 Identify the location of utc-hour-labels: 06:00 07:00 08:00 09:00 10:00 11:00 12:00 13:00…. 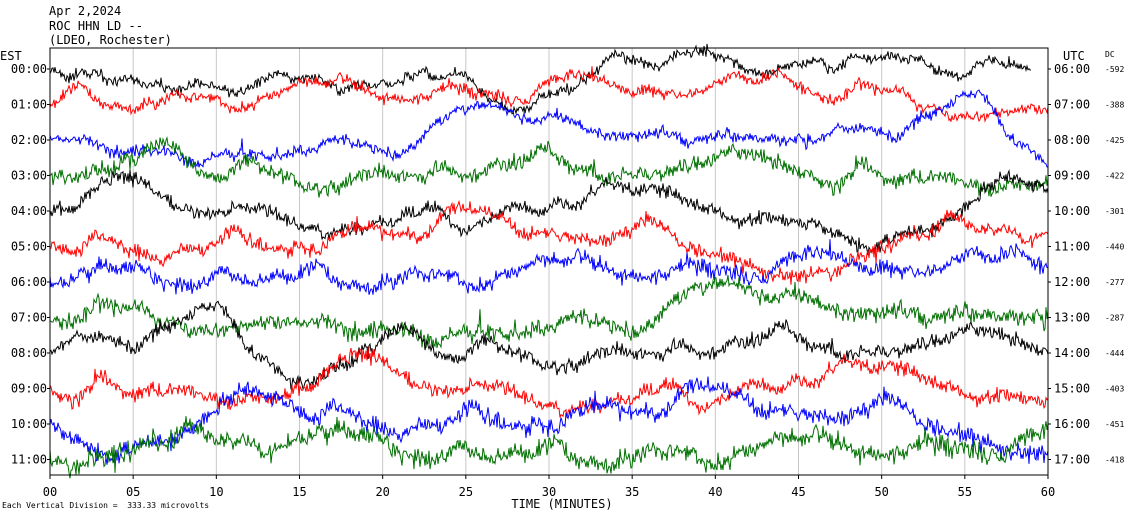
(1069, 264).